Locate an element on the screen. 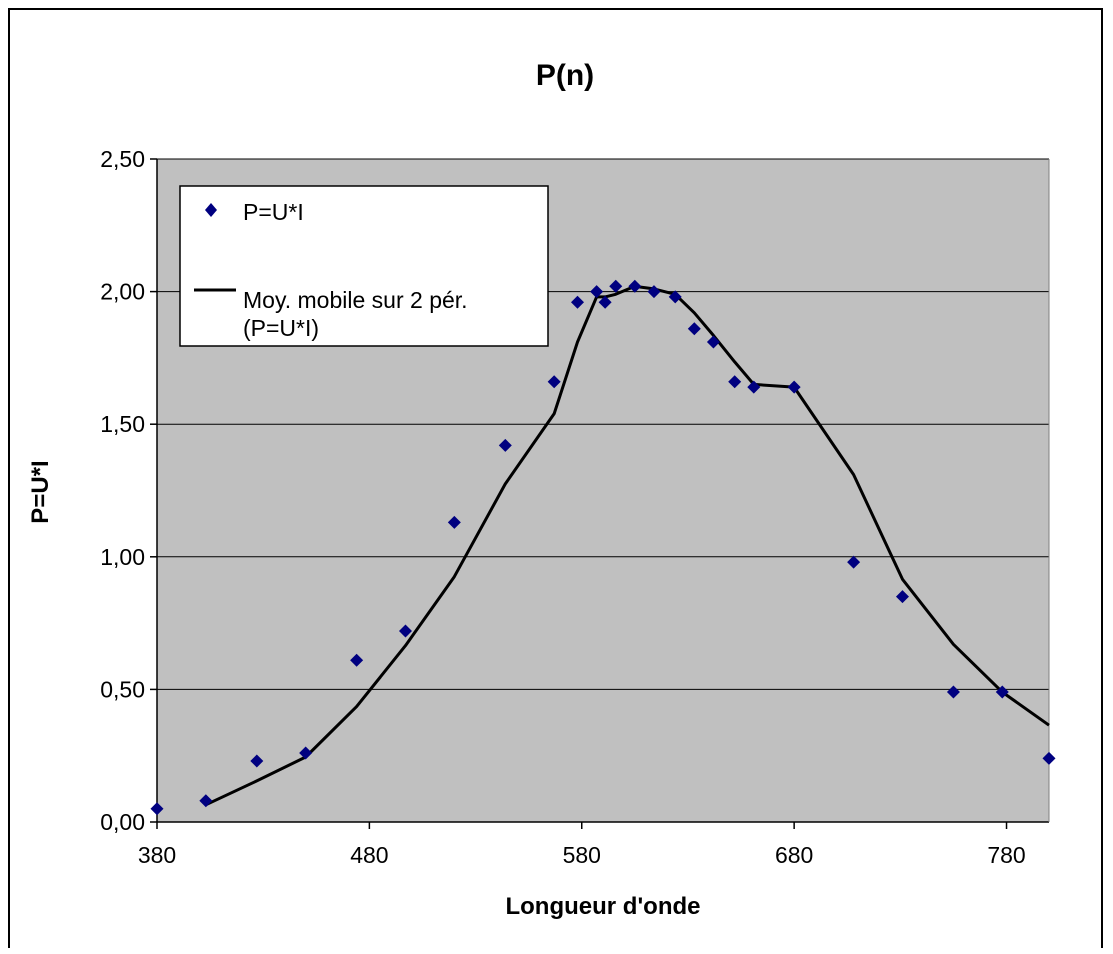  y-tick-label: 1,00 is located at coordinates (122, 557).